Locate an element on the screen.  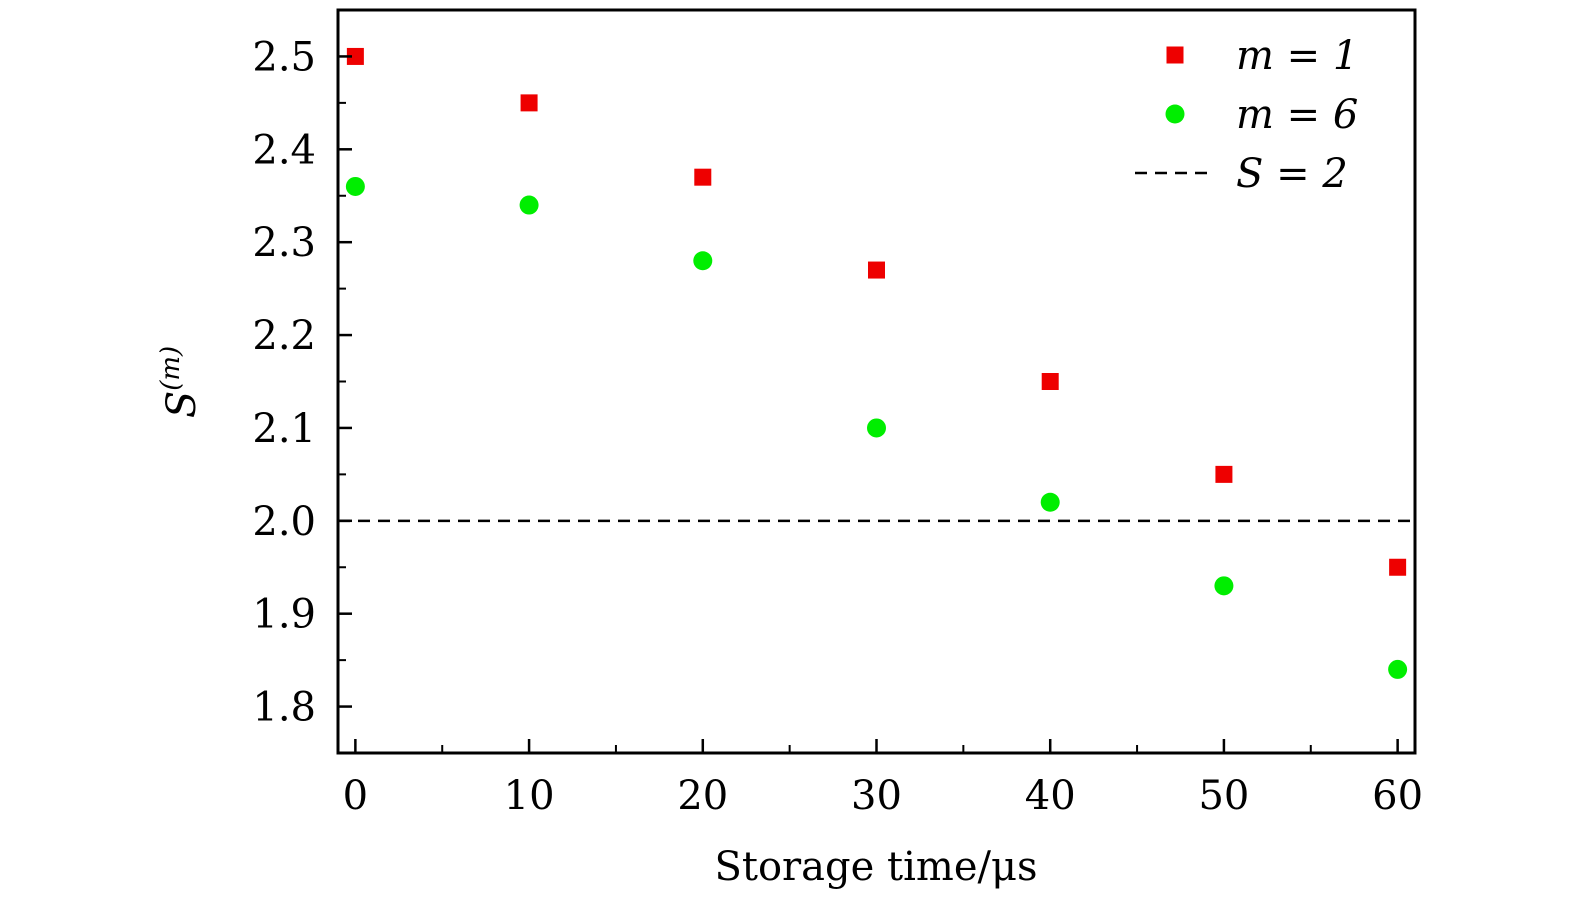
y-tick-label: 2.4 is located at coordinates (284, 150).